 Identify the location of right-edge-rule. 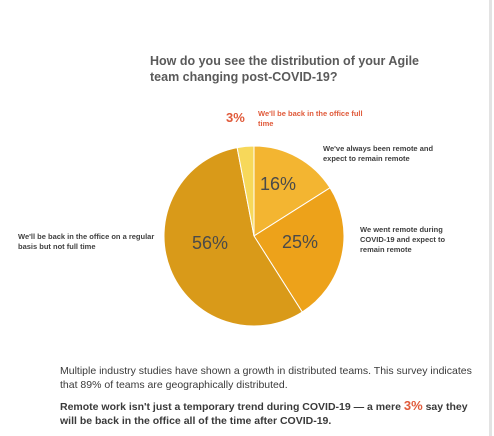
(490, 218).